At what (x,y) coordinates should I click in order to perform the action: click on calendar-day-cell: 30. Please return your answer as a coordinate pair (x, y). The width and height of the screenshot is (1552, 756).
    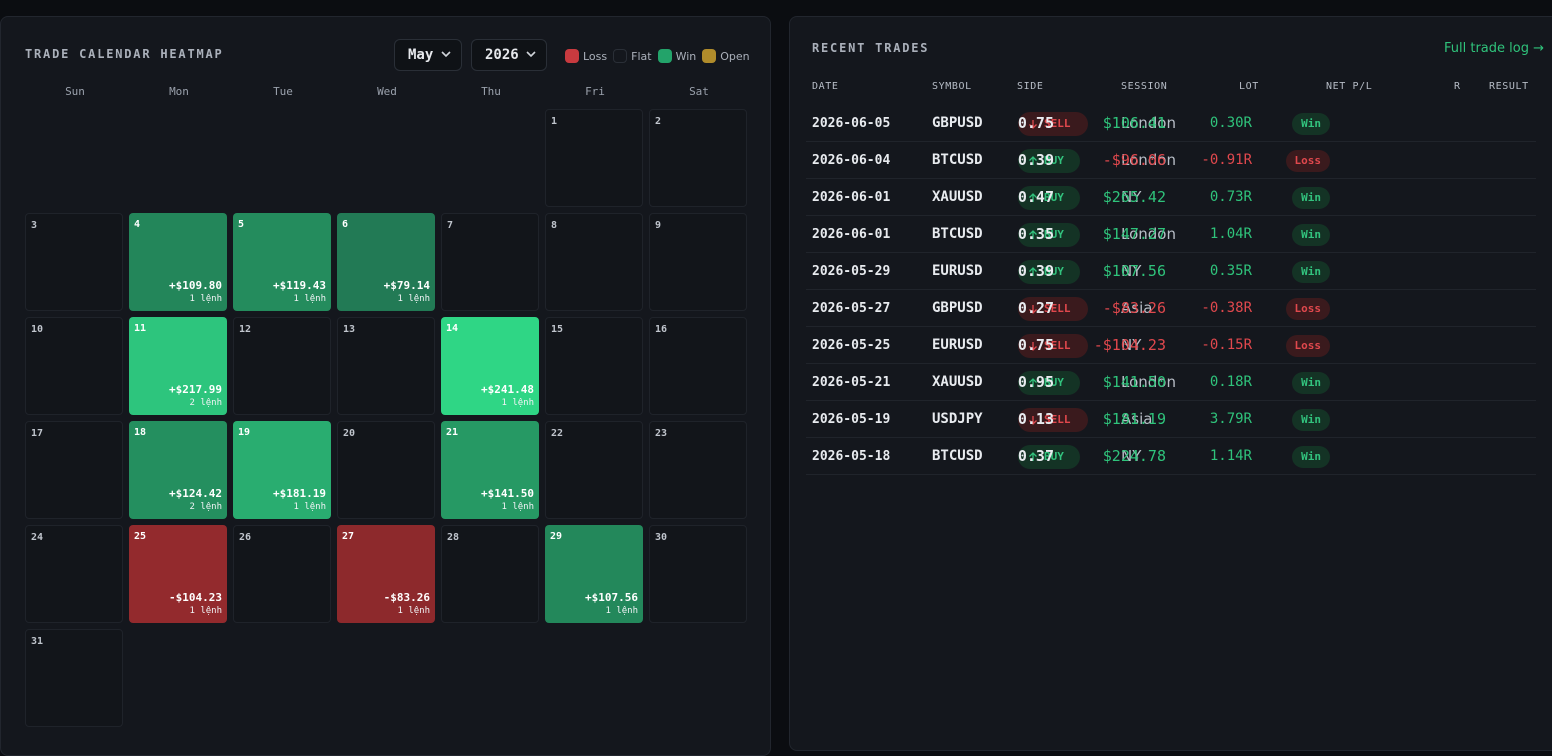
    Looking at the image, I should click on (698, 574).